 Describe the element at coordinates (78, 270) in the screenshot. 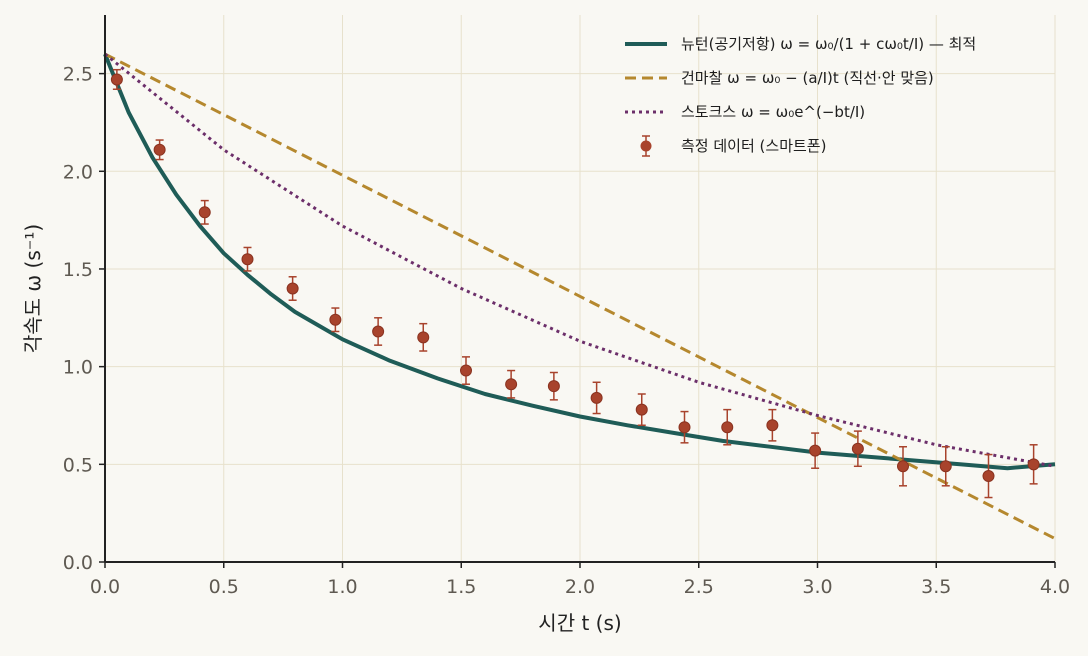

I see `y-tick-label: 1.5` at that location.